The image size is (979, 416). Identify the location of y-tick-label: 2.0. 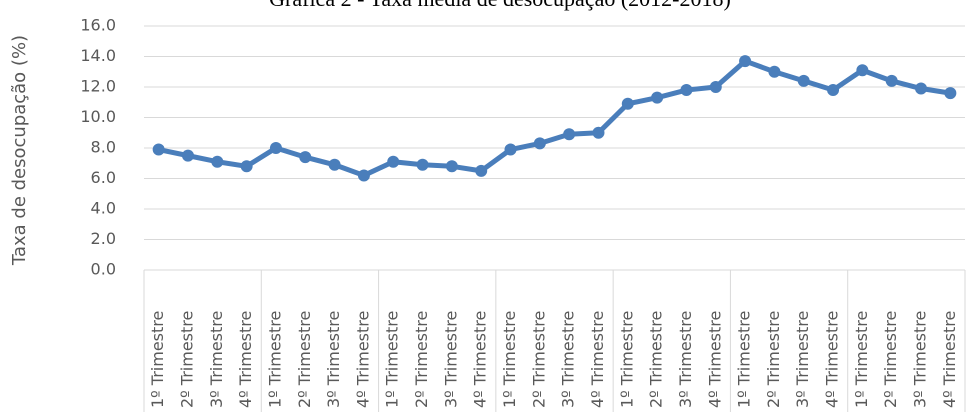
(103, 238).